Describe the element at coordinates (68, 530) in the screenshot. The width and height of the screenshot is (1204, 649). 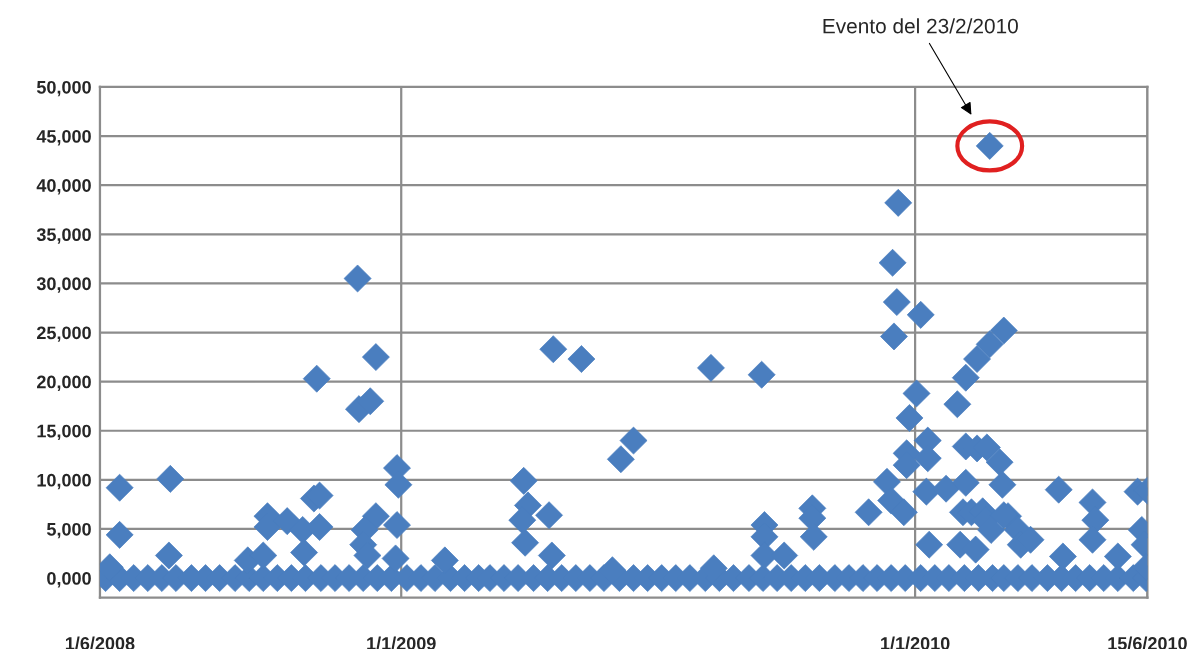
I see `y-tick-label: 5,000` at that location.